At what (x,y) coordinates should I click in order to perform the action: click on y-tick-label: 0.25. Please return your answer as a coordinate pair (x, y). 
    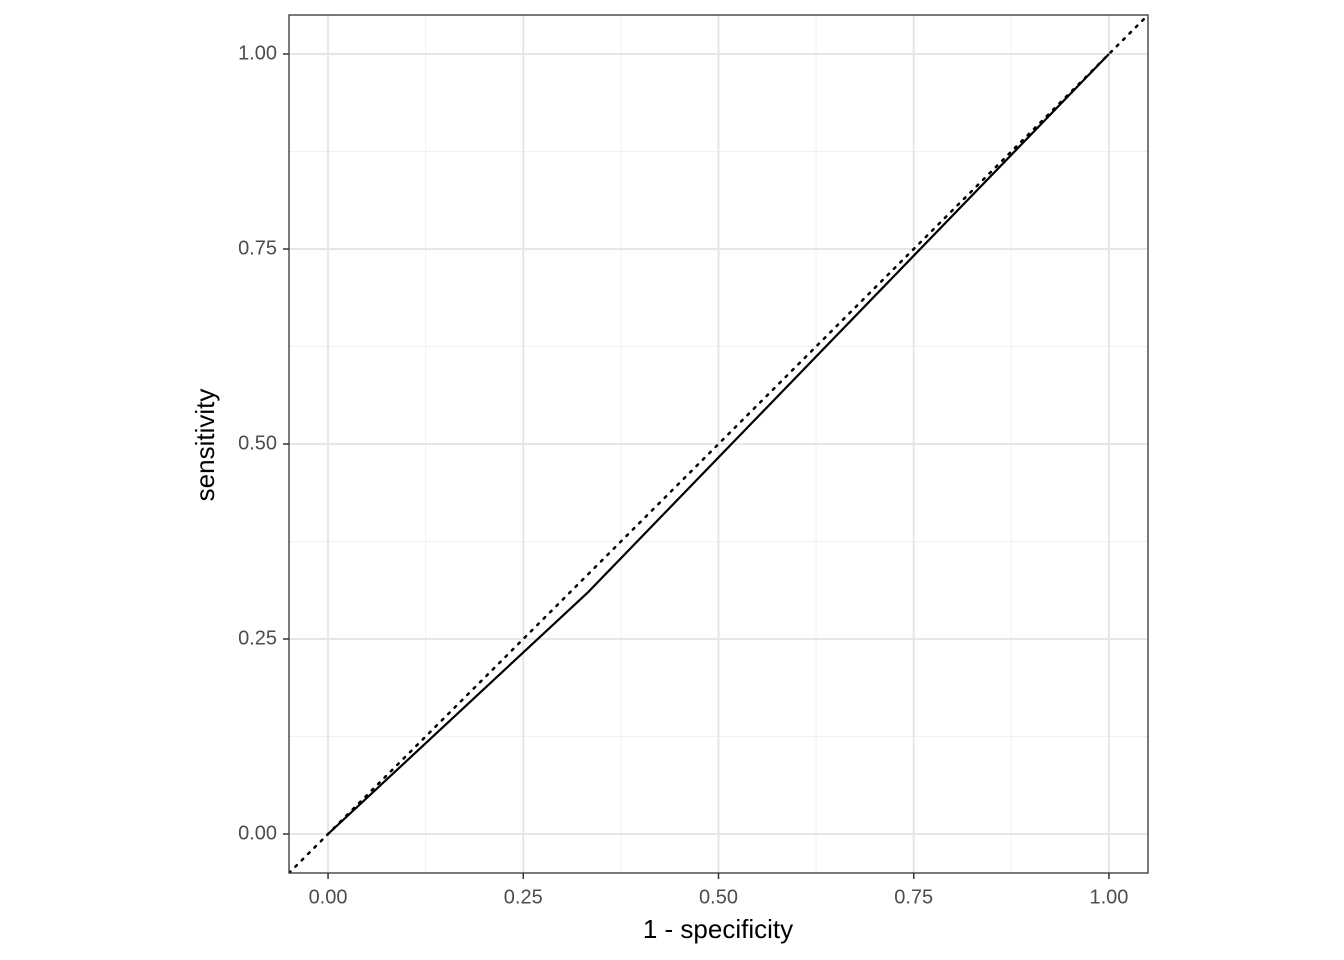
    Looking at the image, I should click on (257, 638).